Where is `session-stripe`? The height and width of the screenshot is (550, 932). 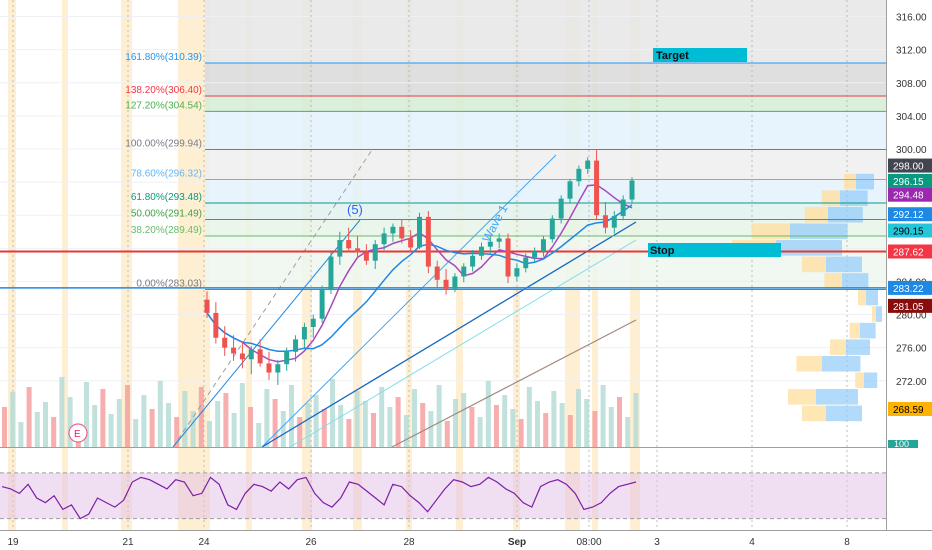 session-stripe is located at coordinates (126, 265).